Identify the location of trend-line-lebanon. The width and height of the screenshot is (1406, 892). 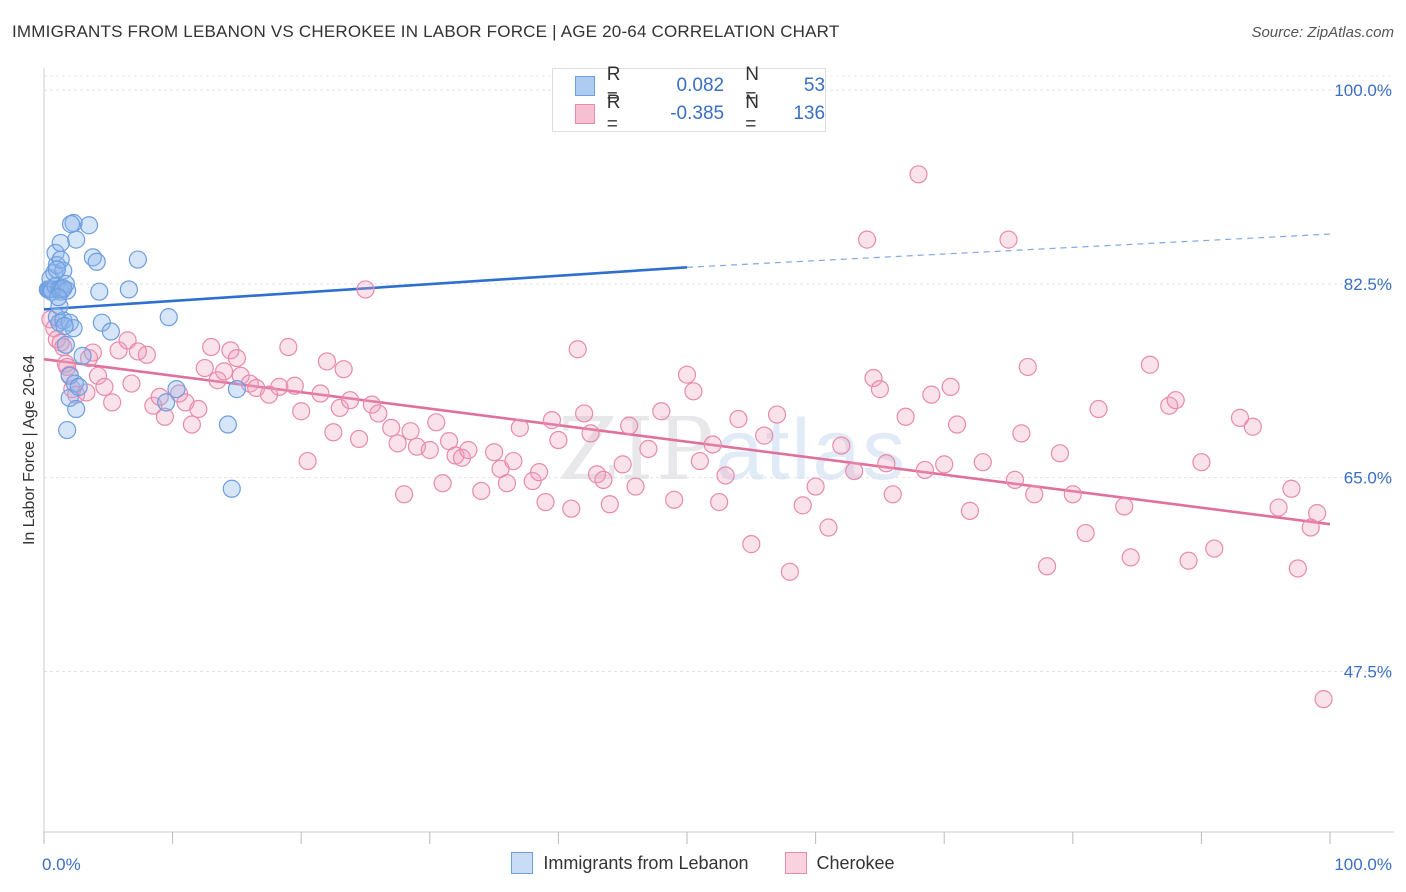
(365, 288).